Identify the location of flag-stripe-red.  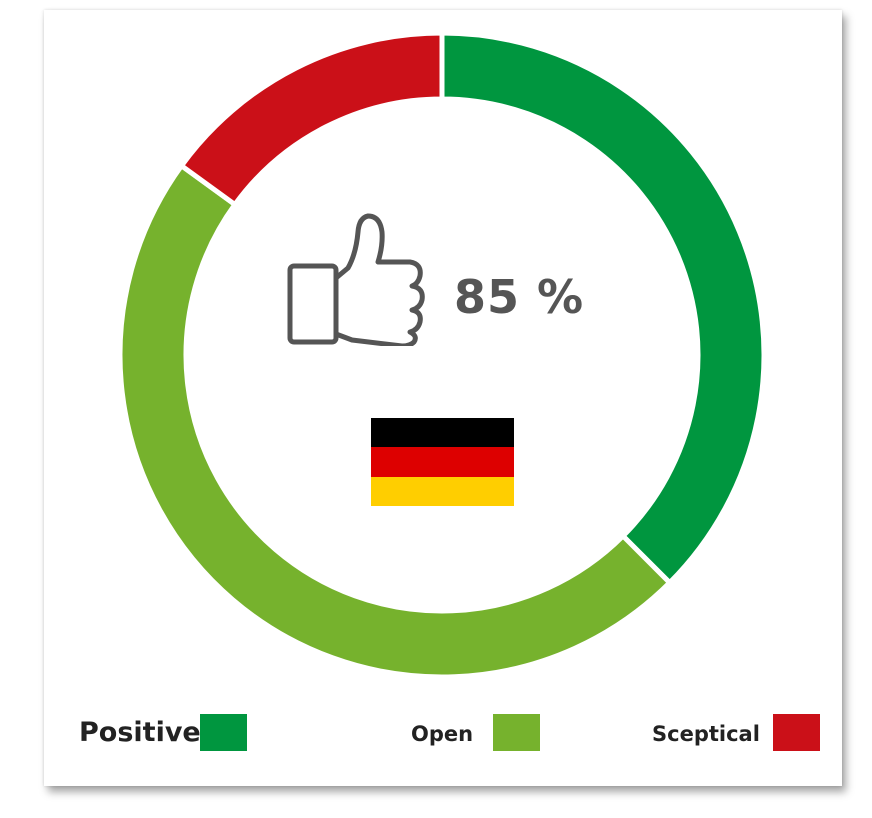
(442, 462).